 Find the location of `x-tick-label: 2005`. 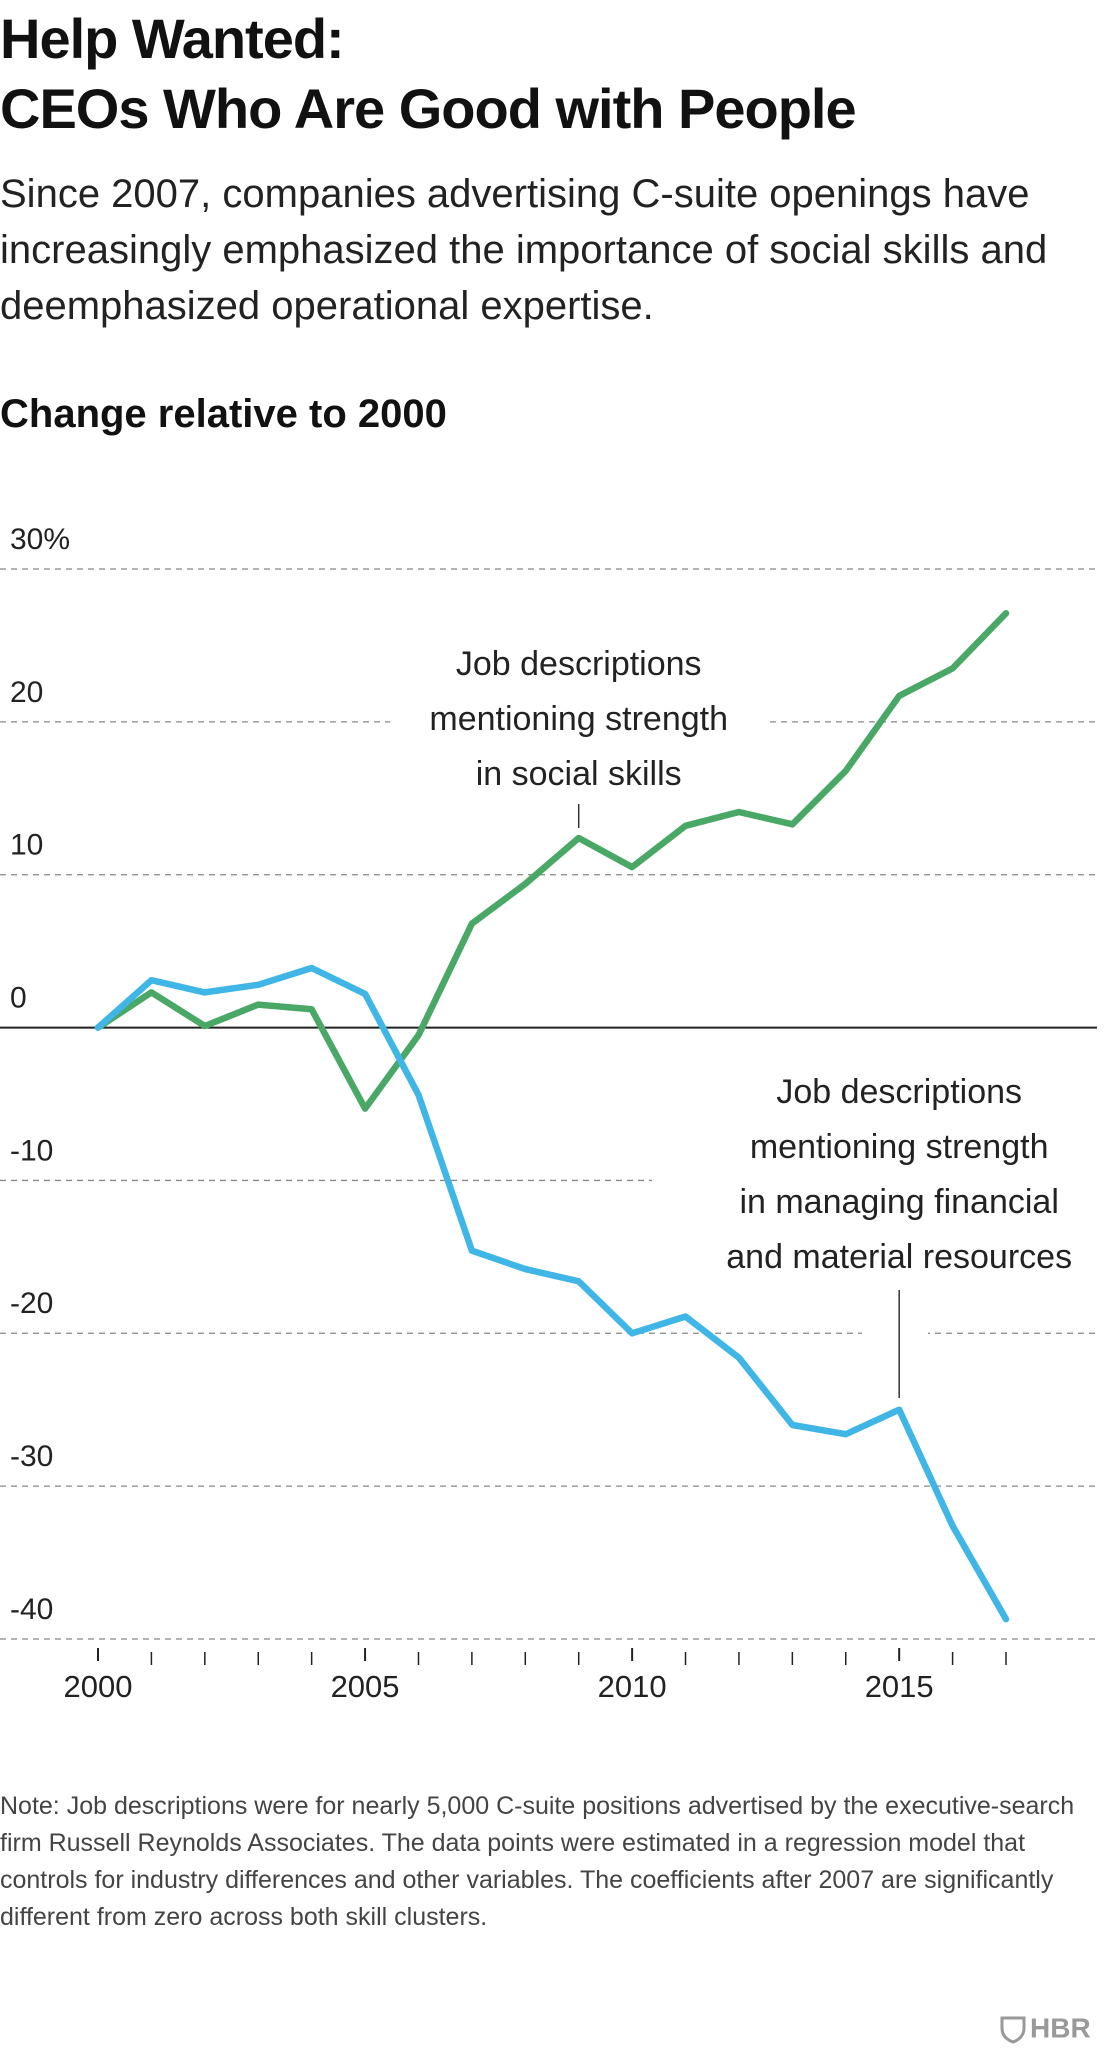

x-tick-label: 2005 is located at coordinates (365, 1686).